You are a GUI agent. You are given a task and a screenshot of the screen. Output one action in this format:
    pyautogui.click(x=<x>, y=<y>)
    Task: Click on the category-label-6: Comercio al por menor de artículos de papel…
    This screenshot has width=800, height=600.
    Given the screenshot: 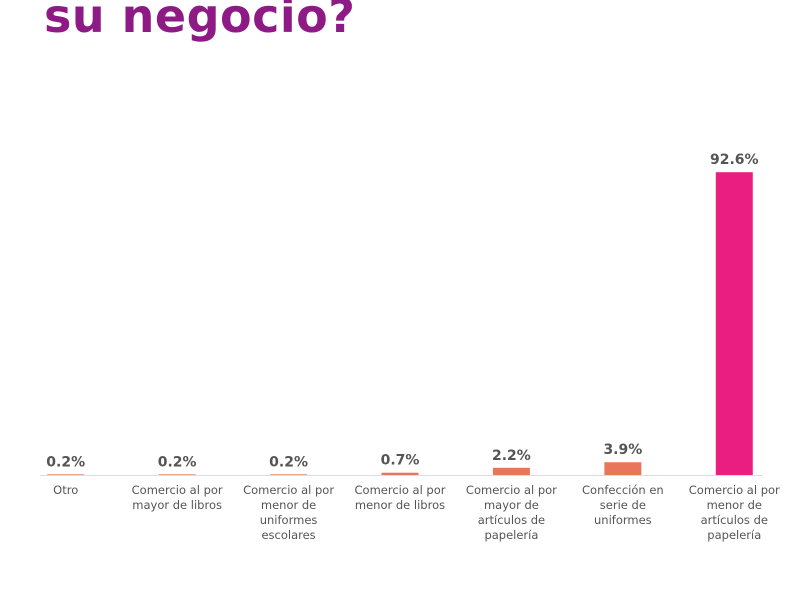 What is the action you would take?
    pyautogui.click(x=734, y=512)
    